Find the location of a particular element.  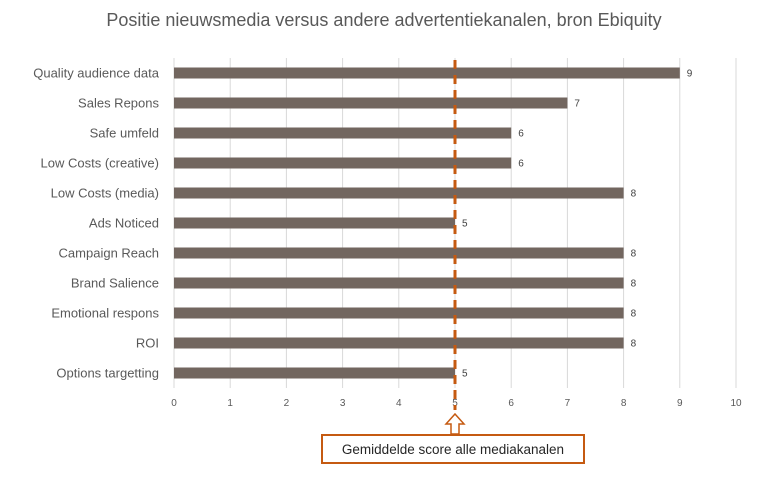

x-tick-label: 0 is located at coordinates (174, 403).